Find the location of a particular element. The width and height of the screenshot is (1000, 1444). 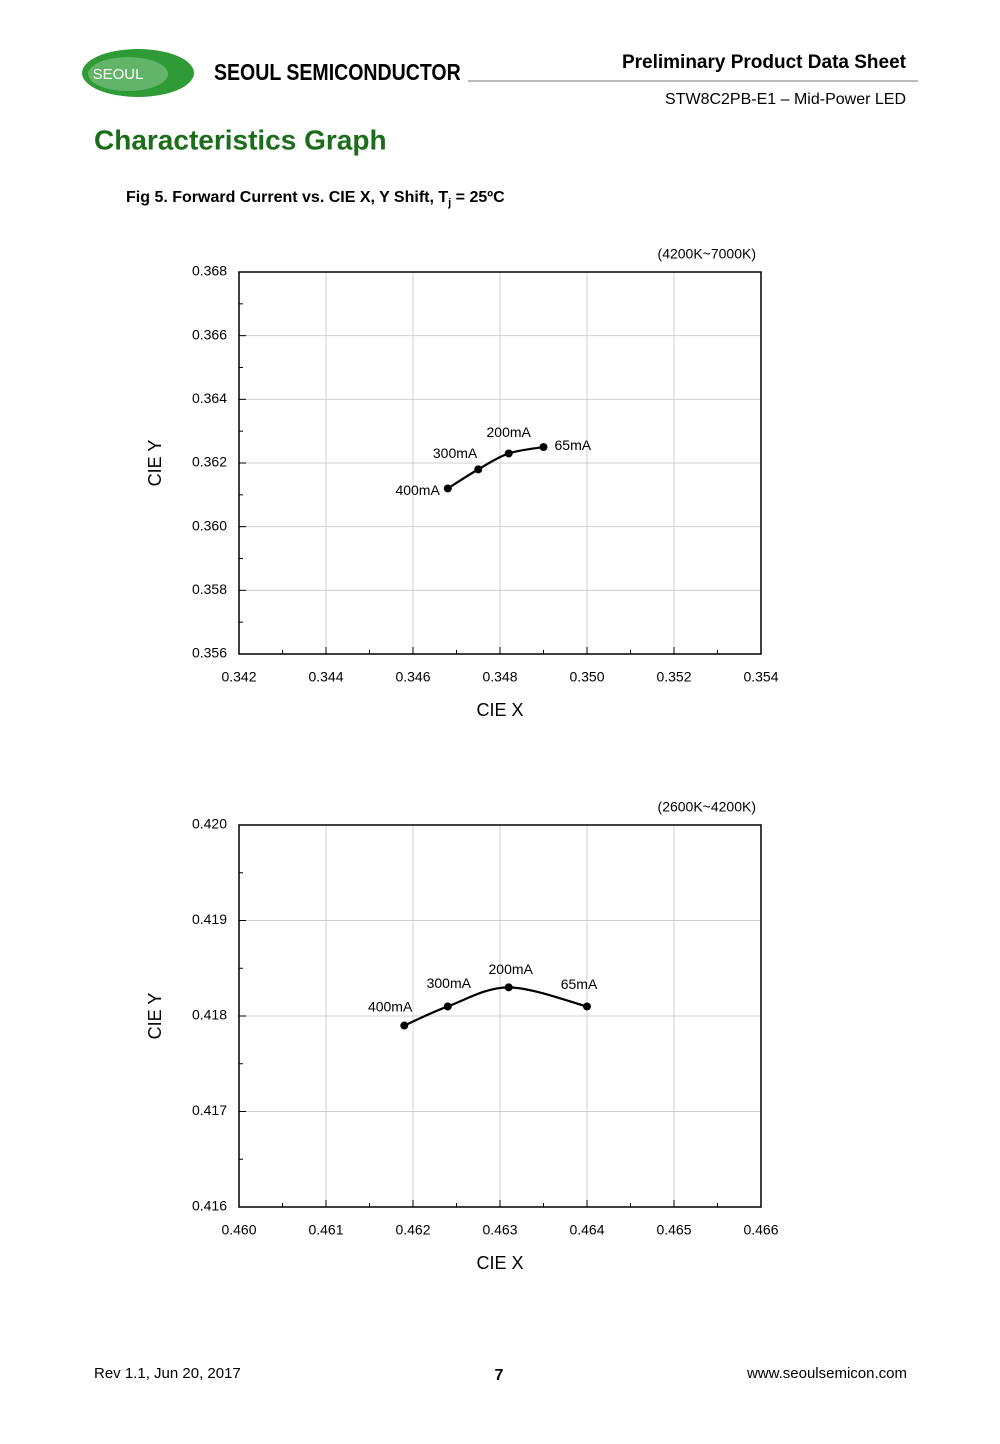

x-tick-label: 0.460 is located at coordinates (238, 1230).